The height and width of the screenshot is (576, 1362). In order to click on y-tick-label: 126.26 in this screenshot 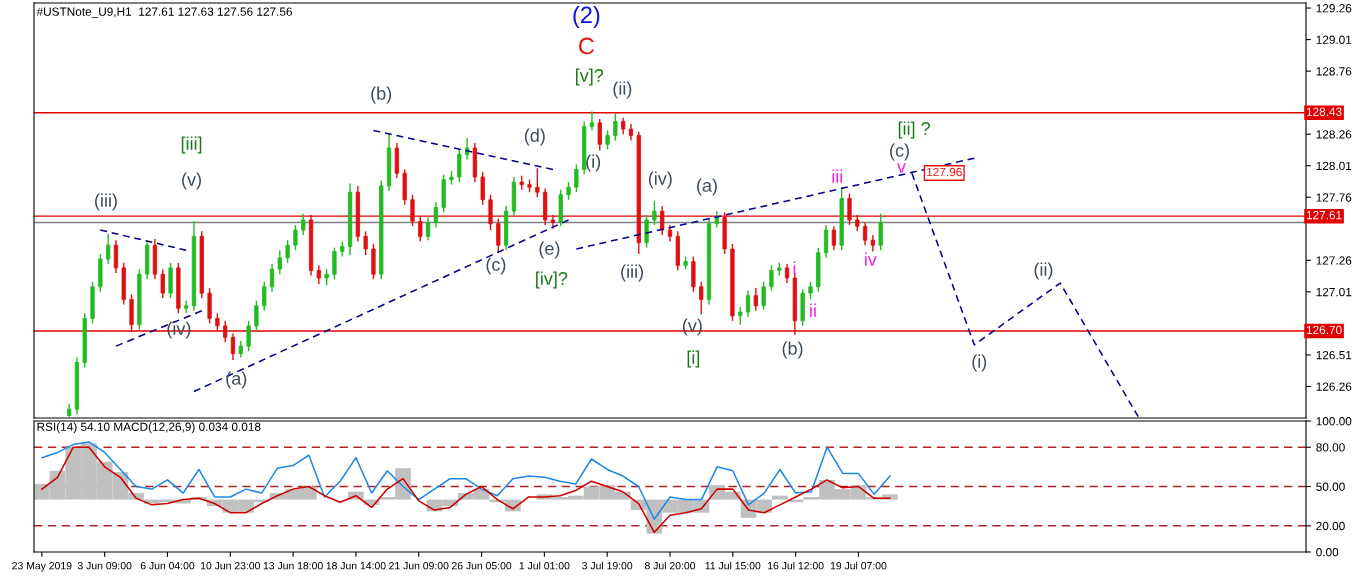, I will do `click(1334, 386)`.